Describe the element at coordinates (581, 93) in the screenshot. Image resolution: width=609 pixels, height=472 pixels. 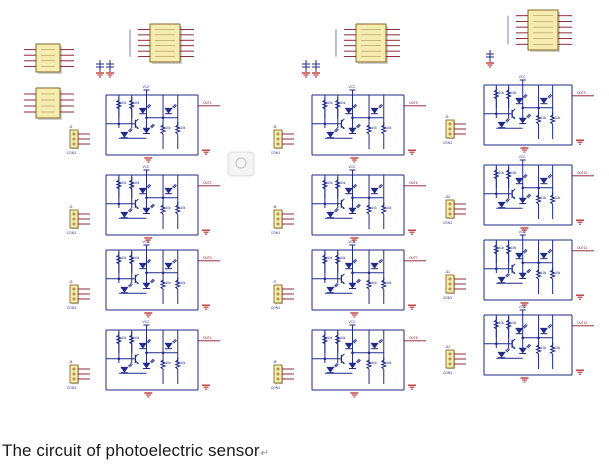
I see `svg-text: OUT9` at that location.